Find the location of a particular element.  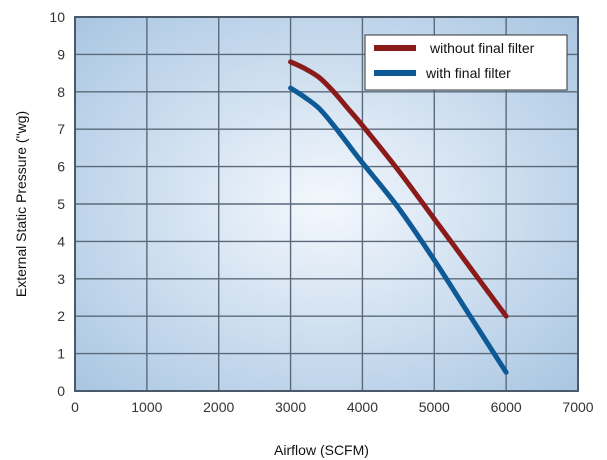

y-tick-label: 1 is located at coordinates (61, 354).